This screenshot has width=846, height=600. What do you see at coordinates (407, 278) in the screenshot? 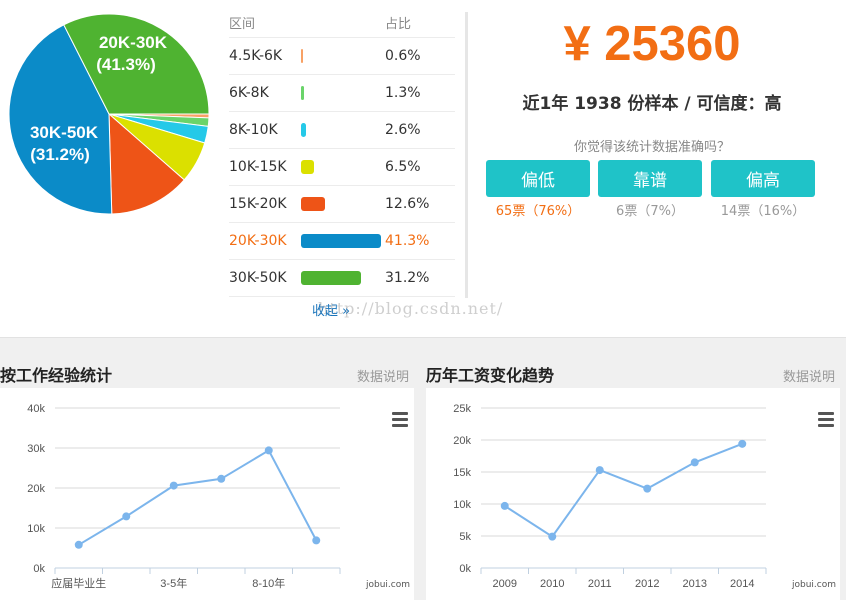
I see `range-percentage: 31.2%` at bounding box center [407, 278].